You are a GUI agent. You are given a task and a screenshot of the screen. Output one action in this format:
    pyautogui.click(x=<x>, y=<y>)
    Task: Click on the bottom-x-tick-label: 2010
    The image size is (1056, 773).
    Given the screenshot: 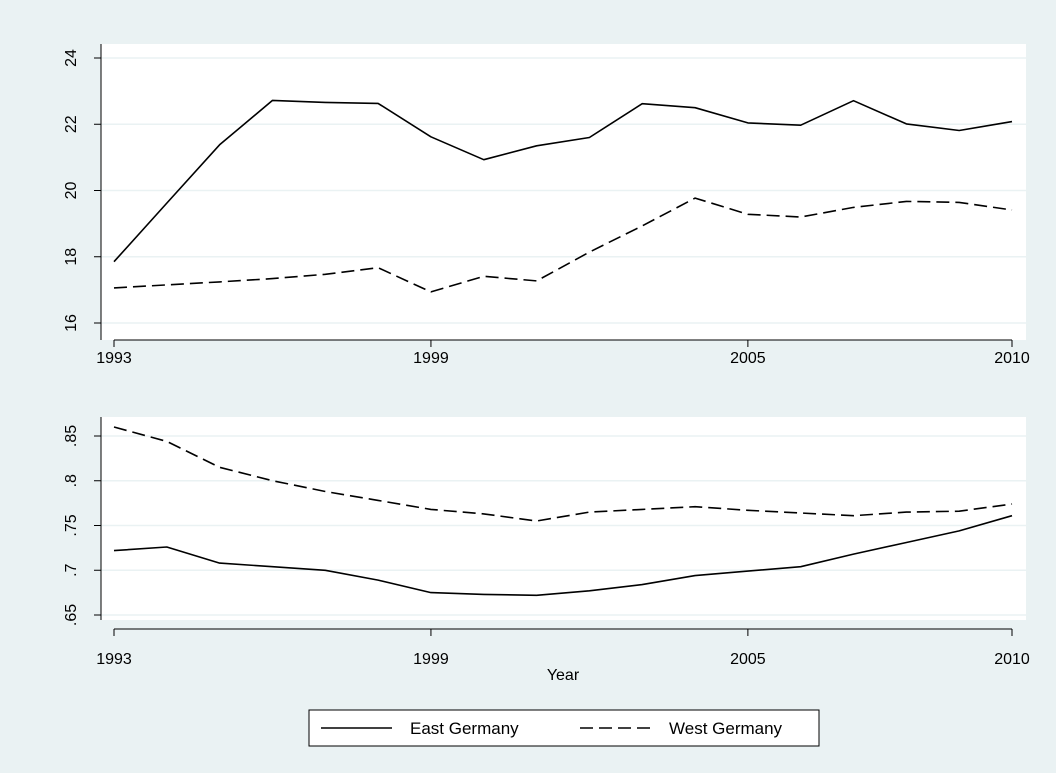 What is the action you would take?
    pyautogui.click(x=1012, y=659)
    